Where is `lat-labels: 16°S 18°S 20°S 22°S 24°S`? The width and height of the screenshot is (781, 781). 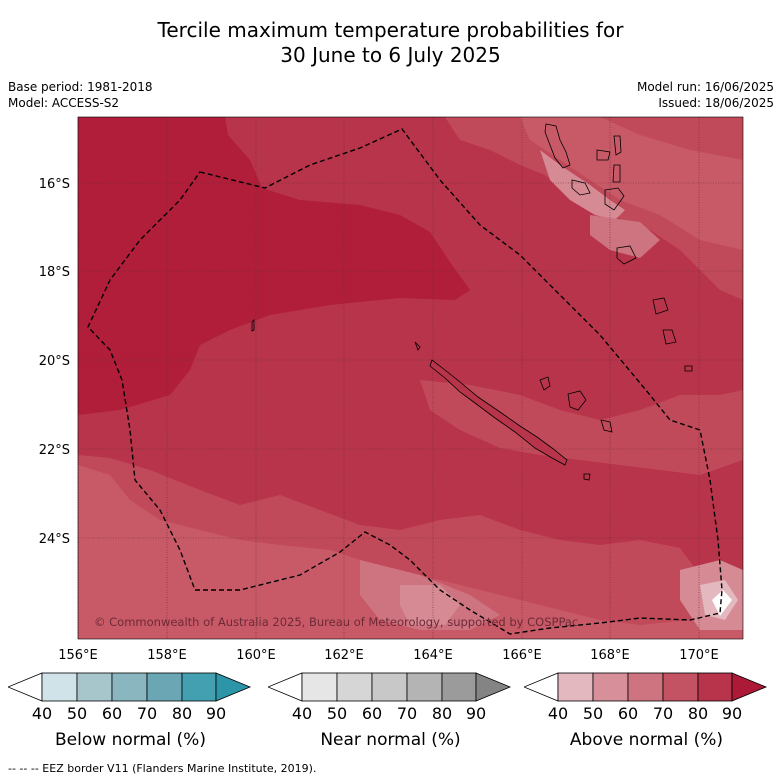 lat-labels: 16°S 18°S 20°S 22°S 24°S is located at coordinates (54, 362).